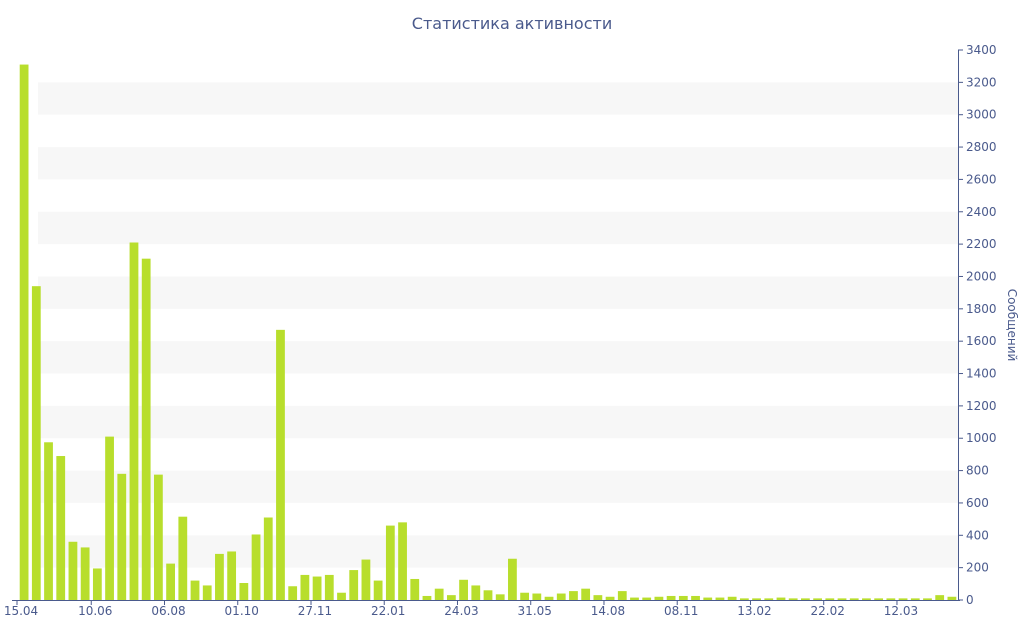 The height and width of the screenshot is (640, 1024). What do you see at coordinates (512, 23) in the screenshot?
I see `chart-title: Статистика активности` at bounding box center [512, 23].